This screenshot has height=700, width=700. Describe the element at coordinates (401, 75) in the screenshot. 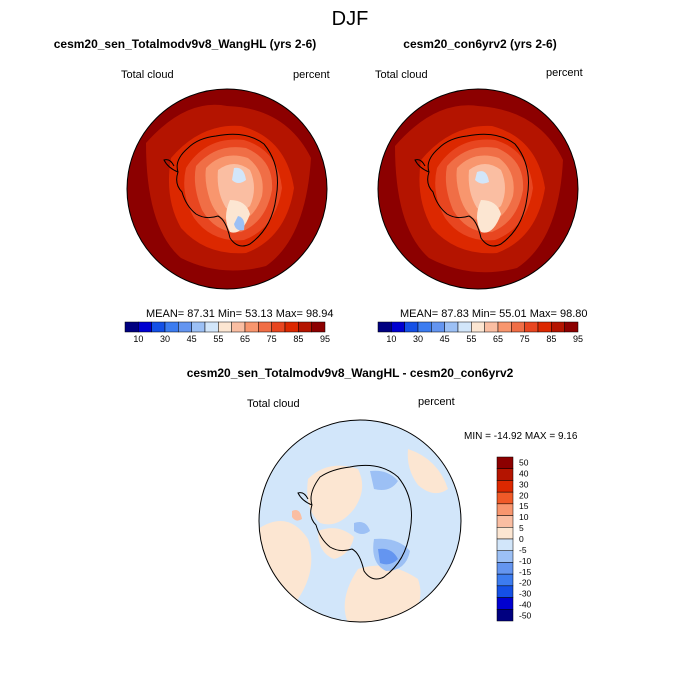

I see `panel2-variable-label: Total cloud` at that location.